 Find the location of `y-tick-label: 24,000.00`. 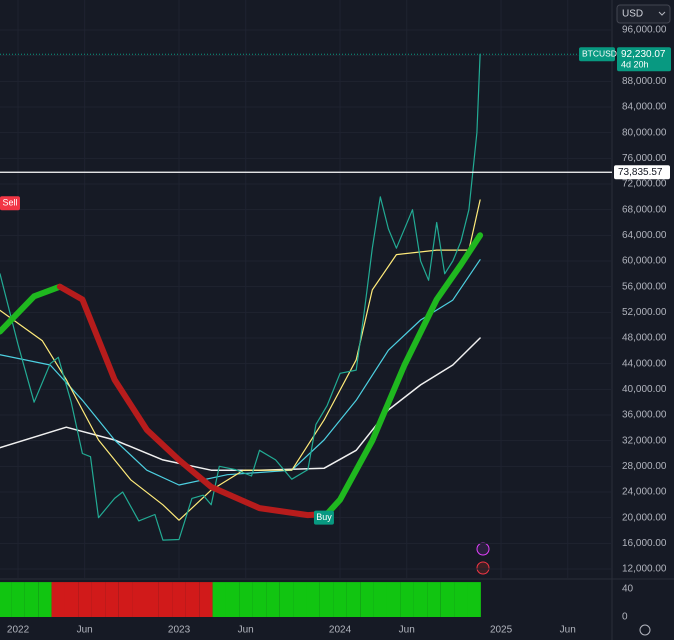

y-tick-label: 24,000.00 is located at coordinates (644, 492).